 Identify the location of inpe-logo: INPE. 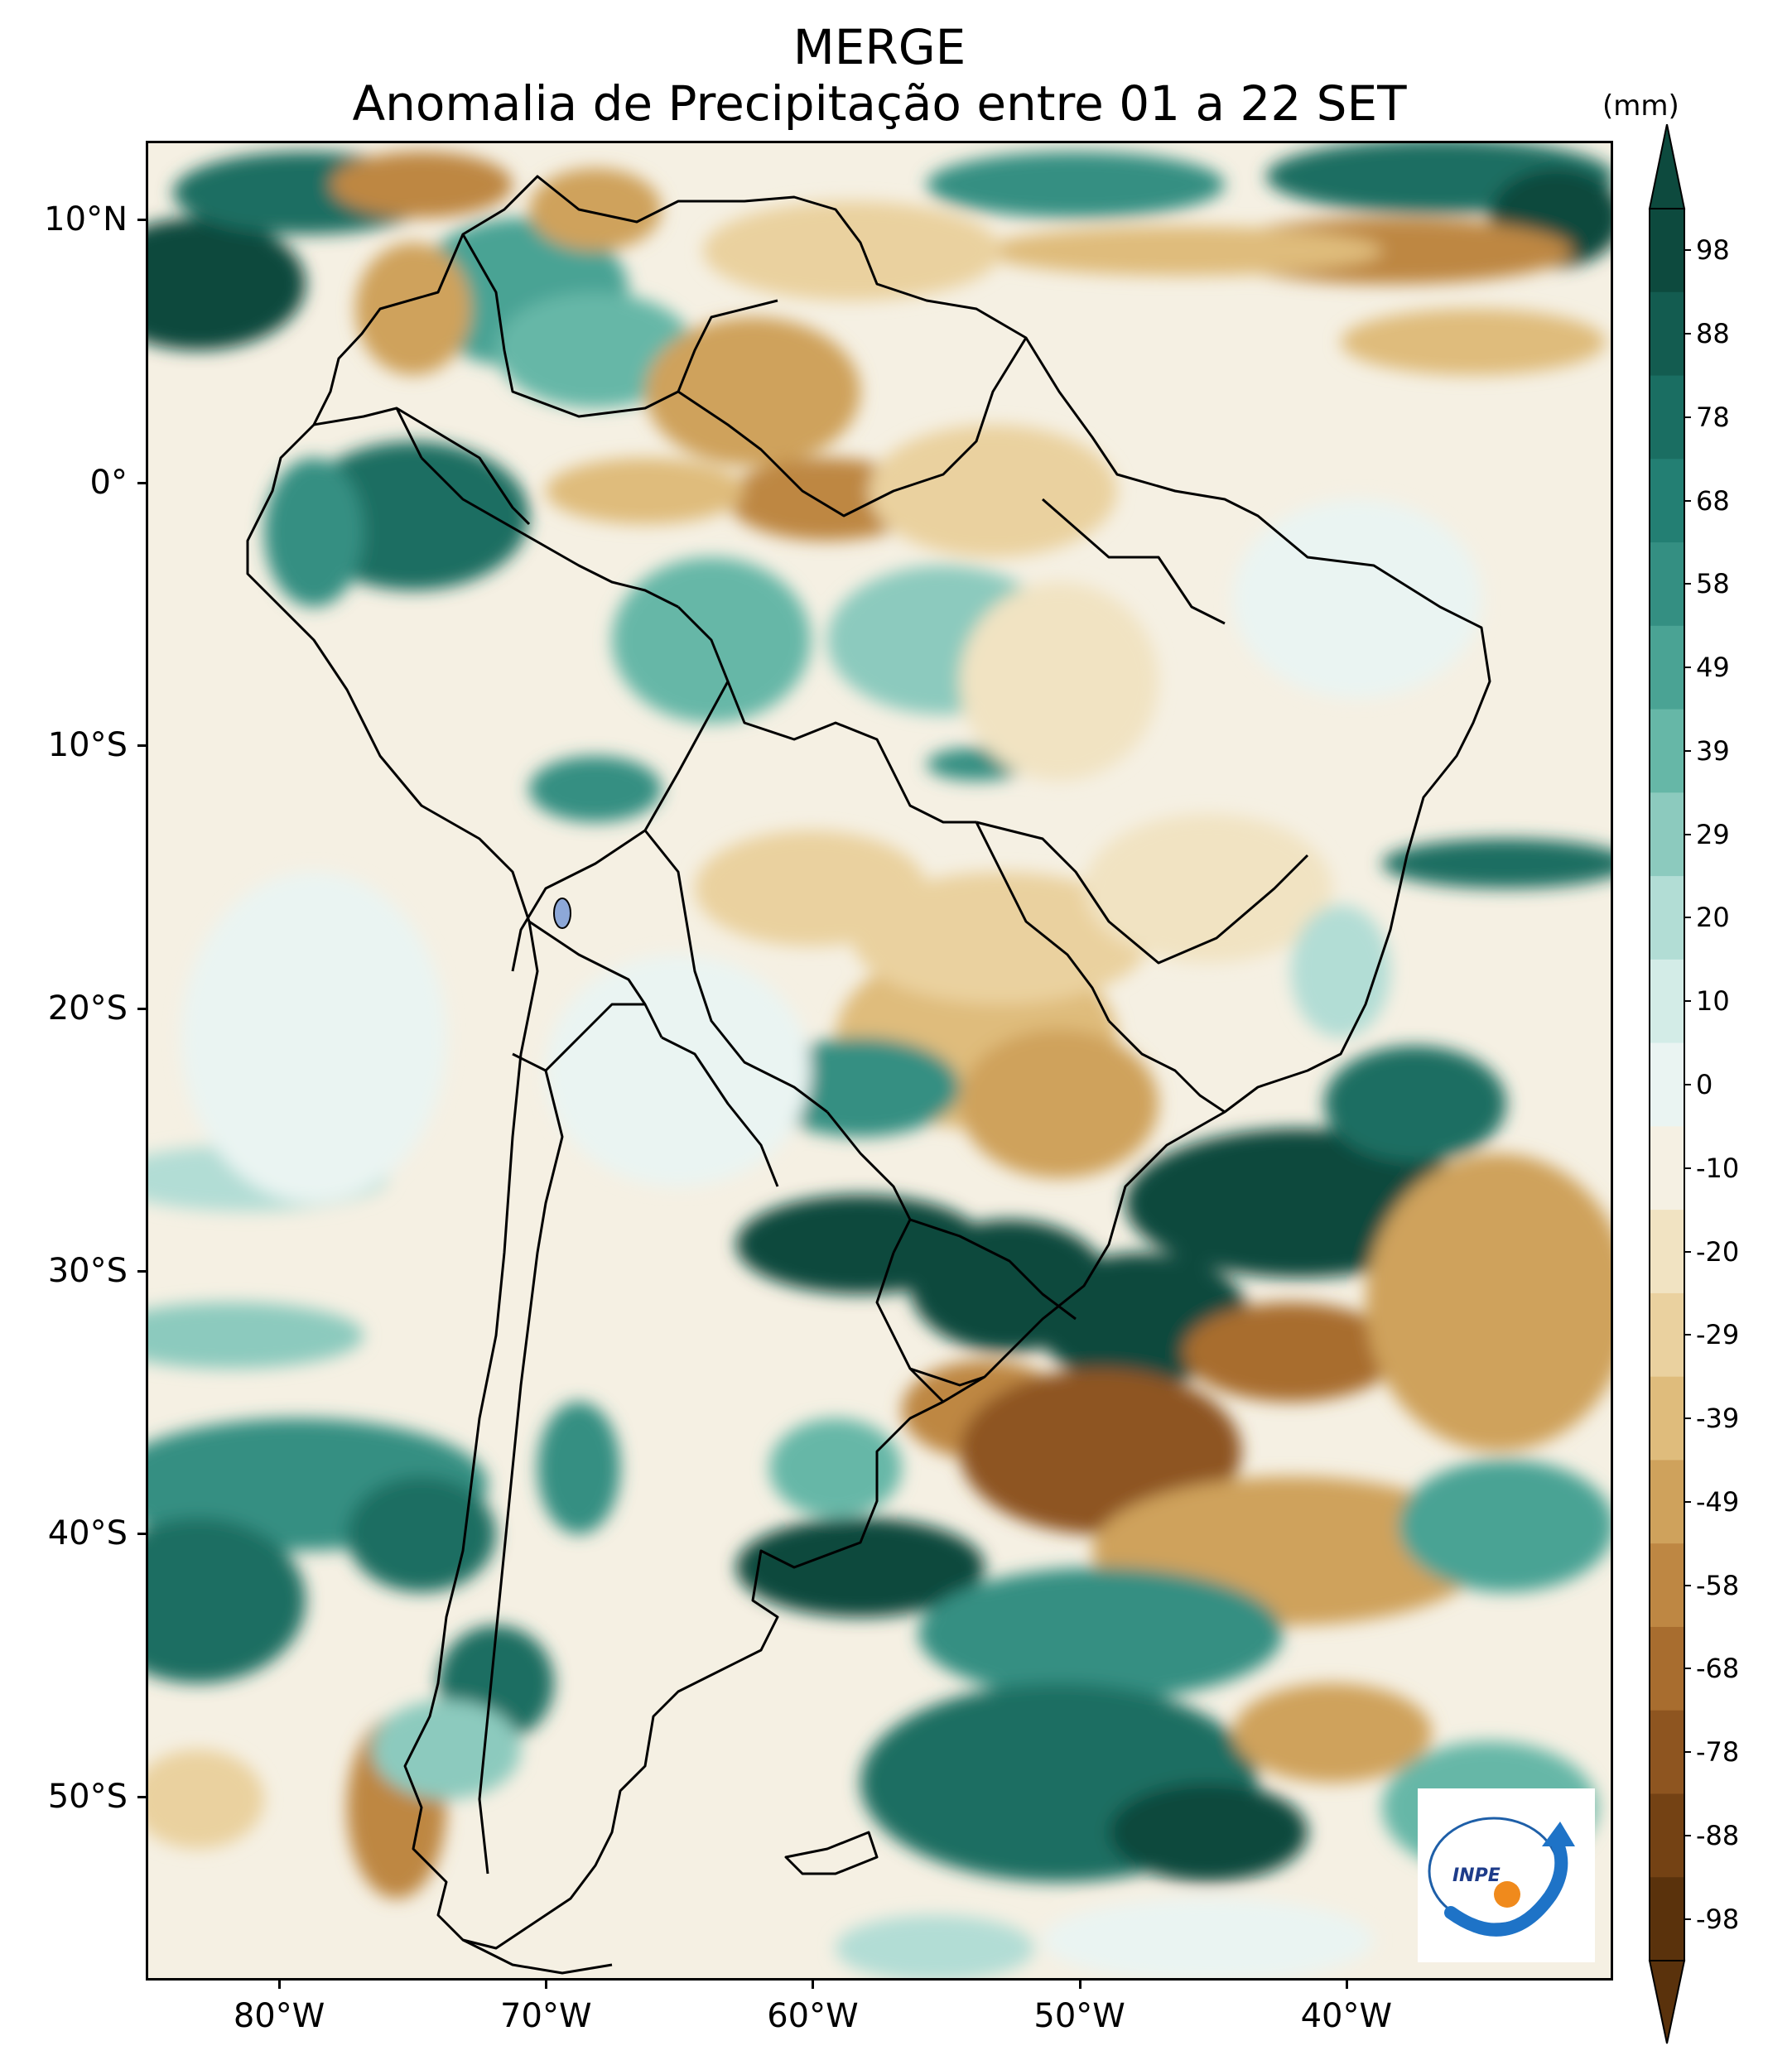
(1507, 1875).